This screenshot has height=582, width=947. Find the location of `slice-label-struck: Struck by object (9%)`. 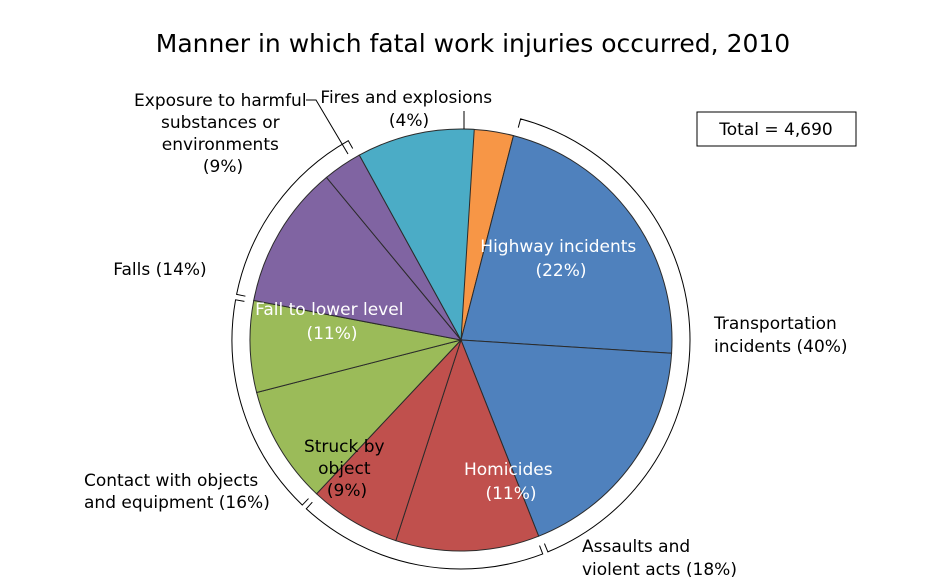

slice-label-struck: Struck by object (9%) is located at coordinates (347, 469).